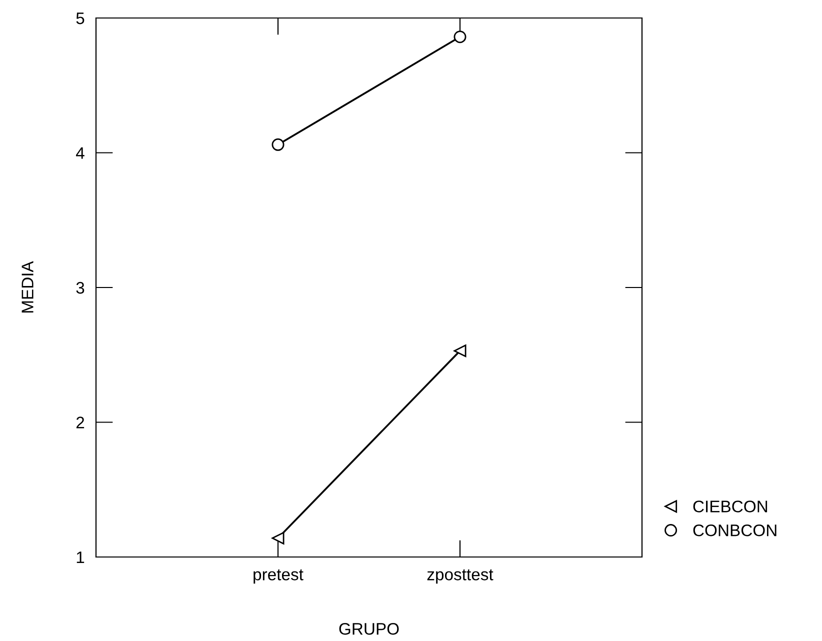 This screenshot has width=822, height=641. Describe the element at coordinates (460, 576) in the screenshot. I see `x-tick-label: zposttest` at that location.